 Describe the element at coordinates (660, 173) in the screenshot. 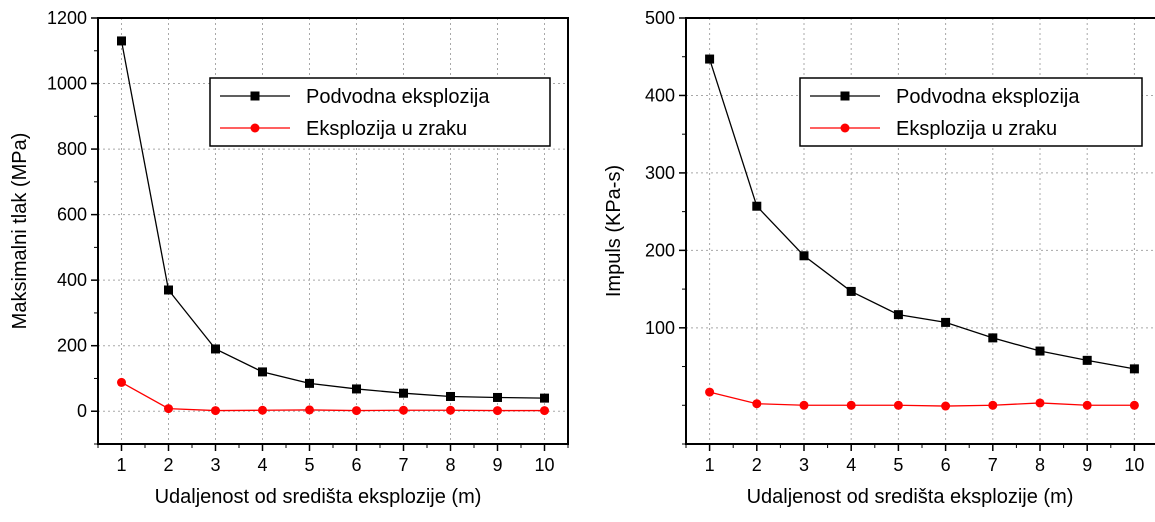

I see `y-tick-label: 300` at that location.